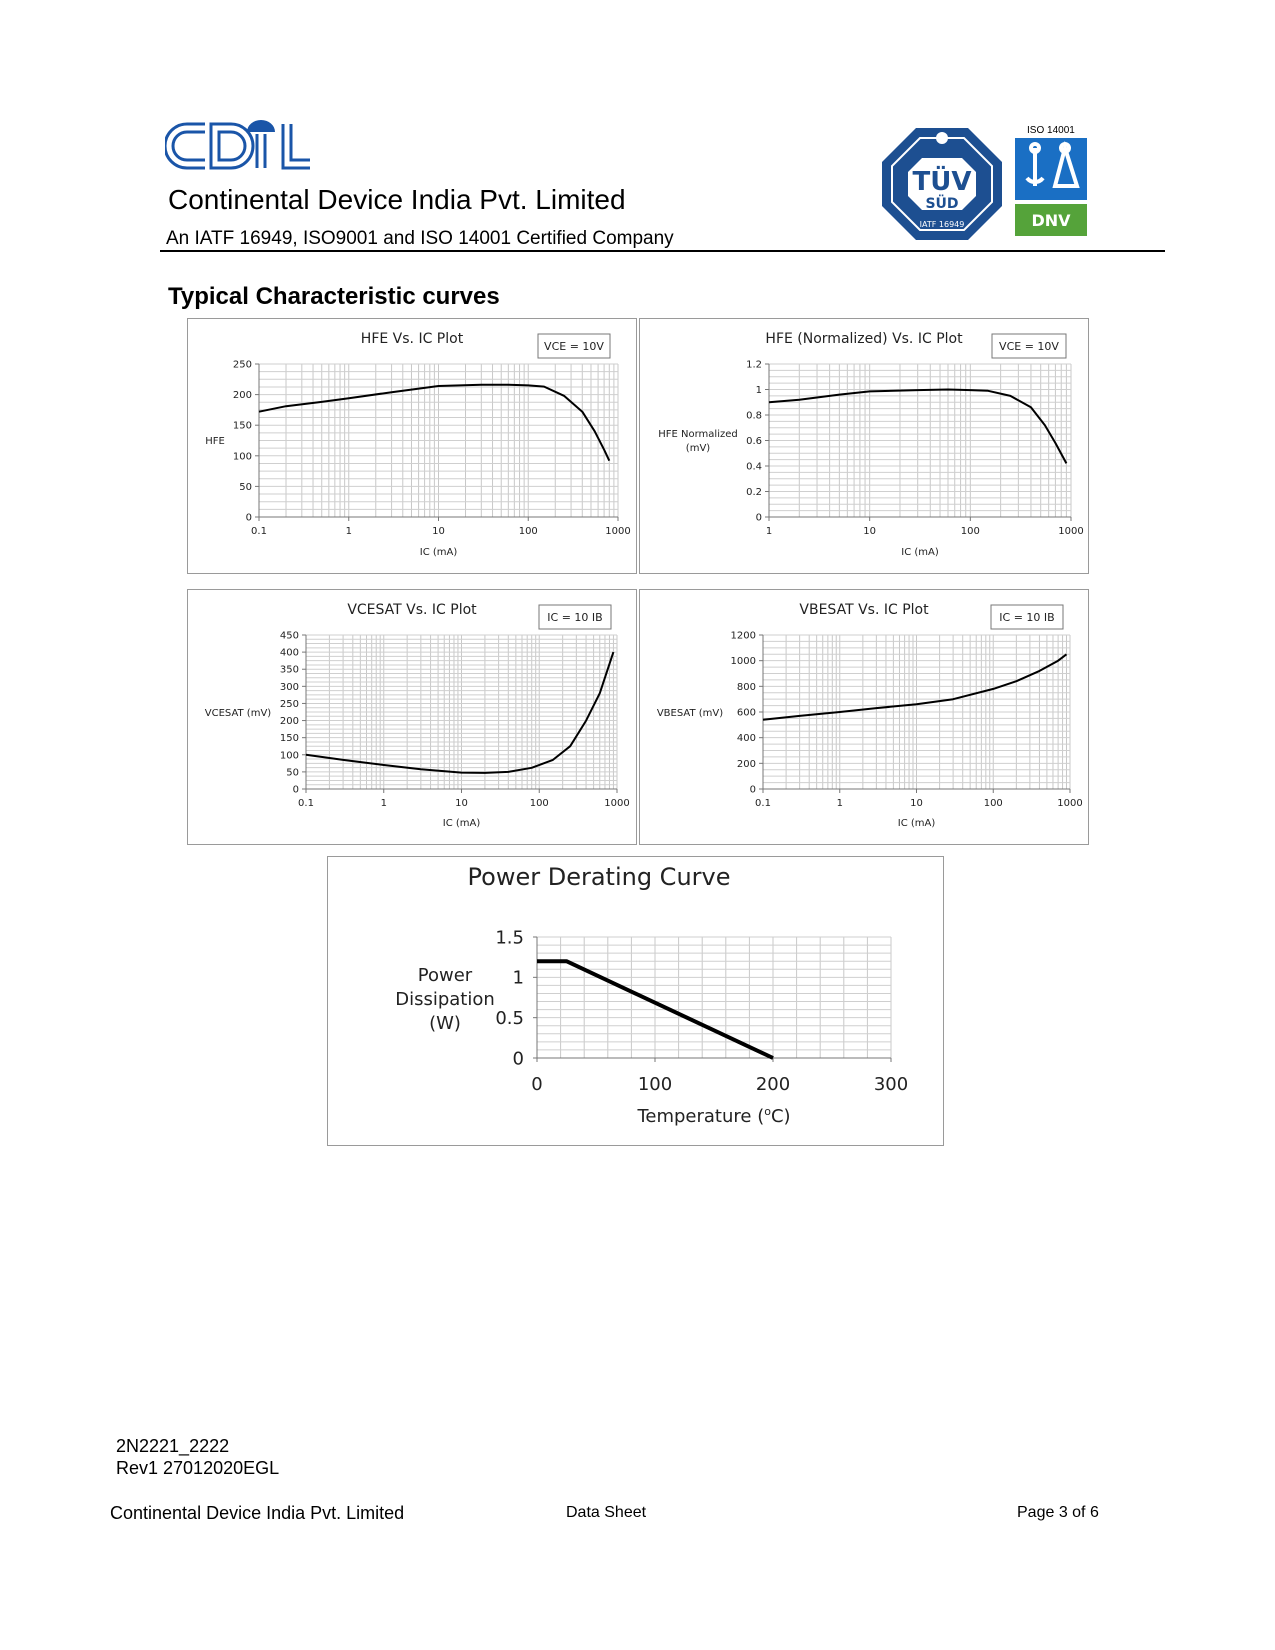  I want to click on y-tick-label: 450, so click(289, 636).